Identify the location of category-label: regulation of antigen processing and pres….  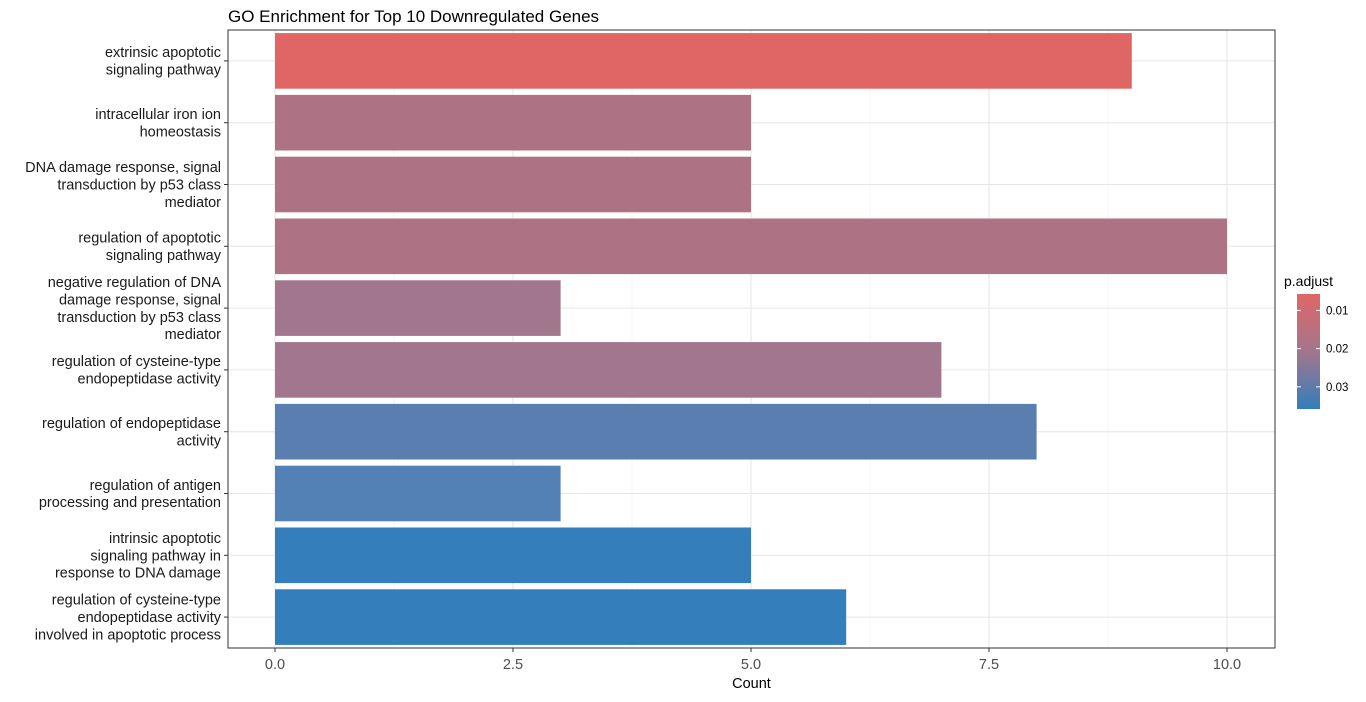
(130, 494).